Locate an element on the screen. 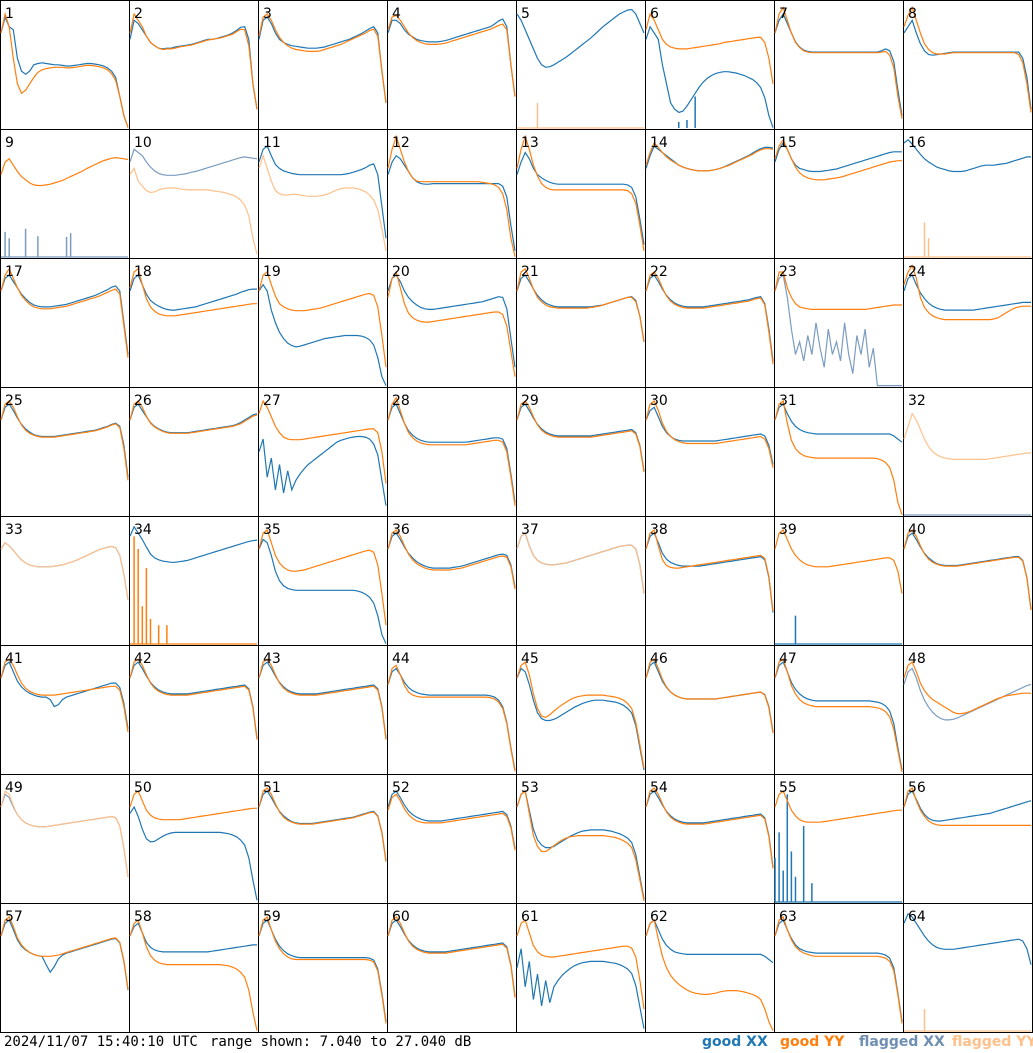 This screenshot has height=1053, width=1033. panel-26: 26 is located at coordinates (194, 452).